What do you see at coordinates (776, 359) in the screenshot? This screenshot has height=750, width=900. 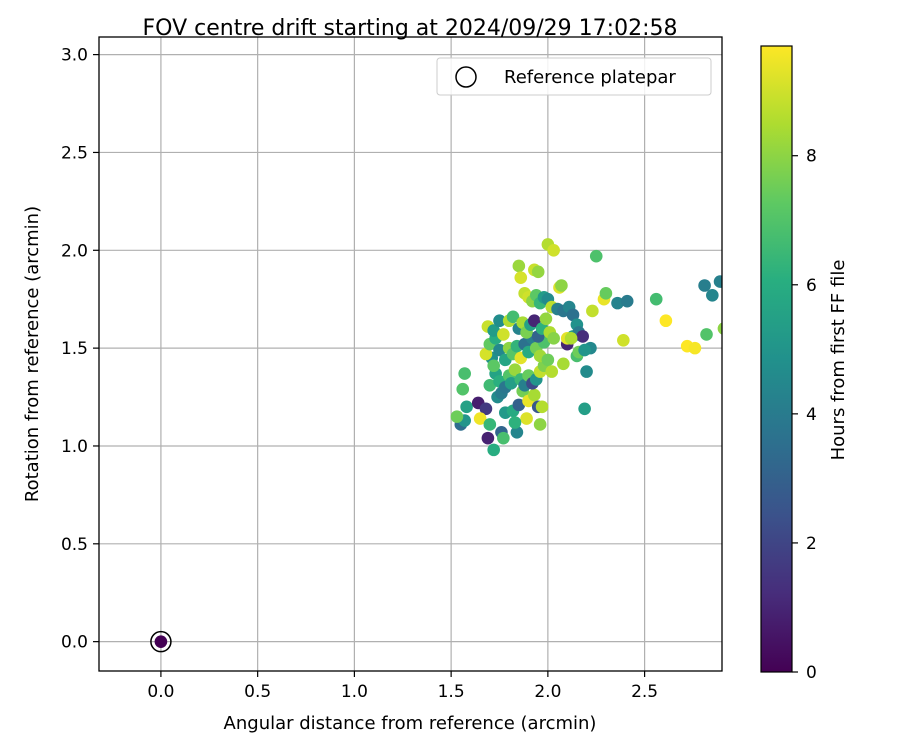 I see `colorbar-gradient` at bounding box center [776, 359].